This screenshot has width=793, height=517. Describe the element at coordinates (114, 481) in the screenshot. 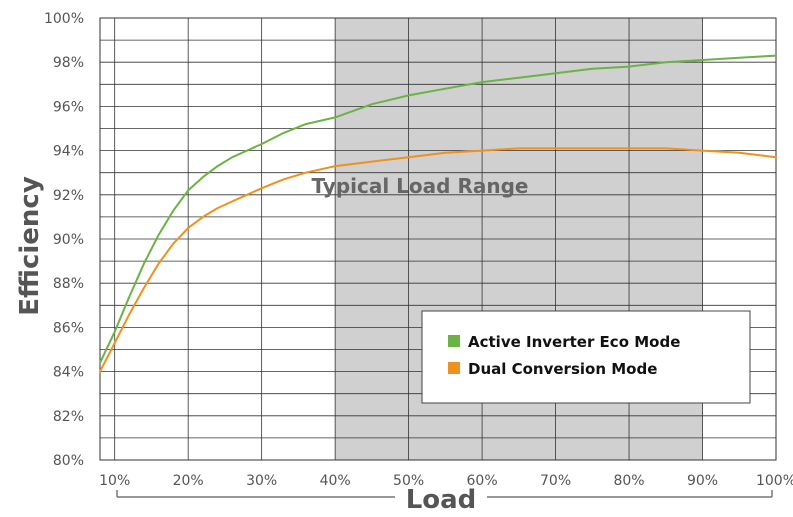

I see `x-tick-label: 10%` at that location.